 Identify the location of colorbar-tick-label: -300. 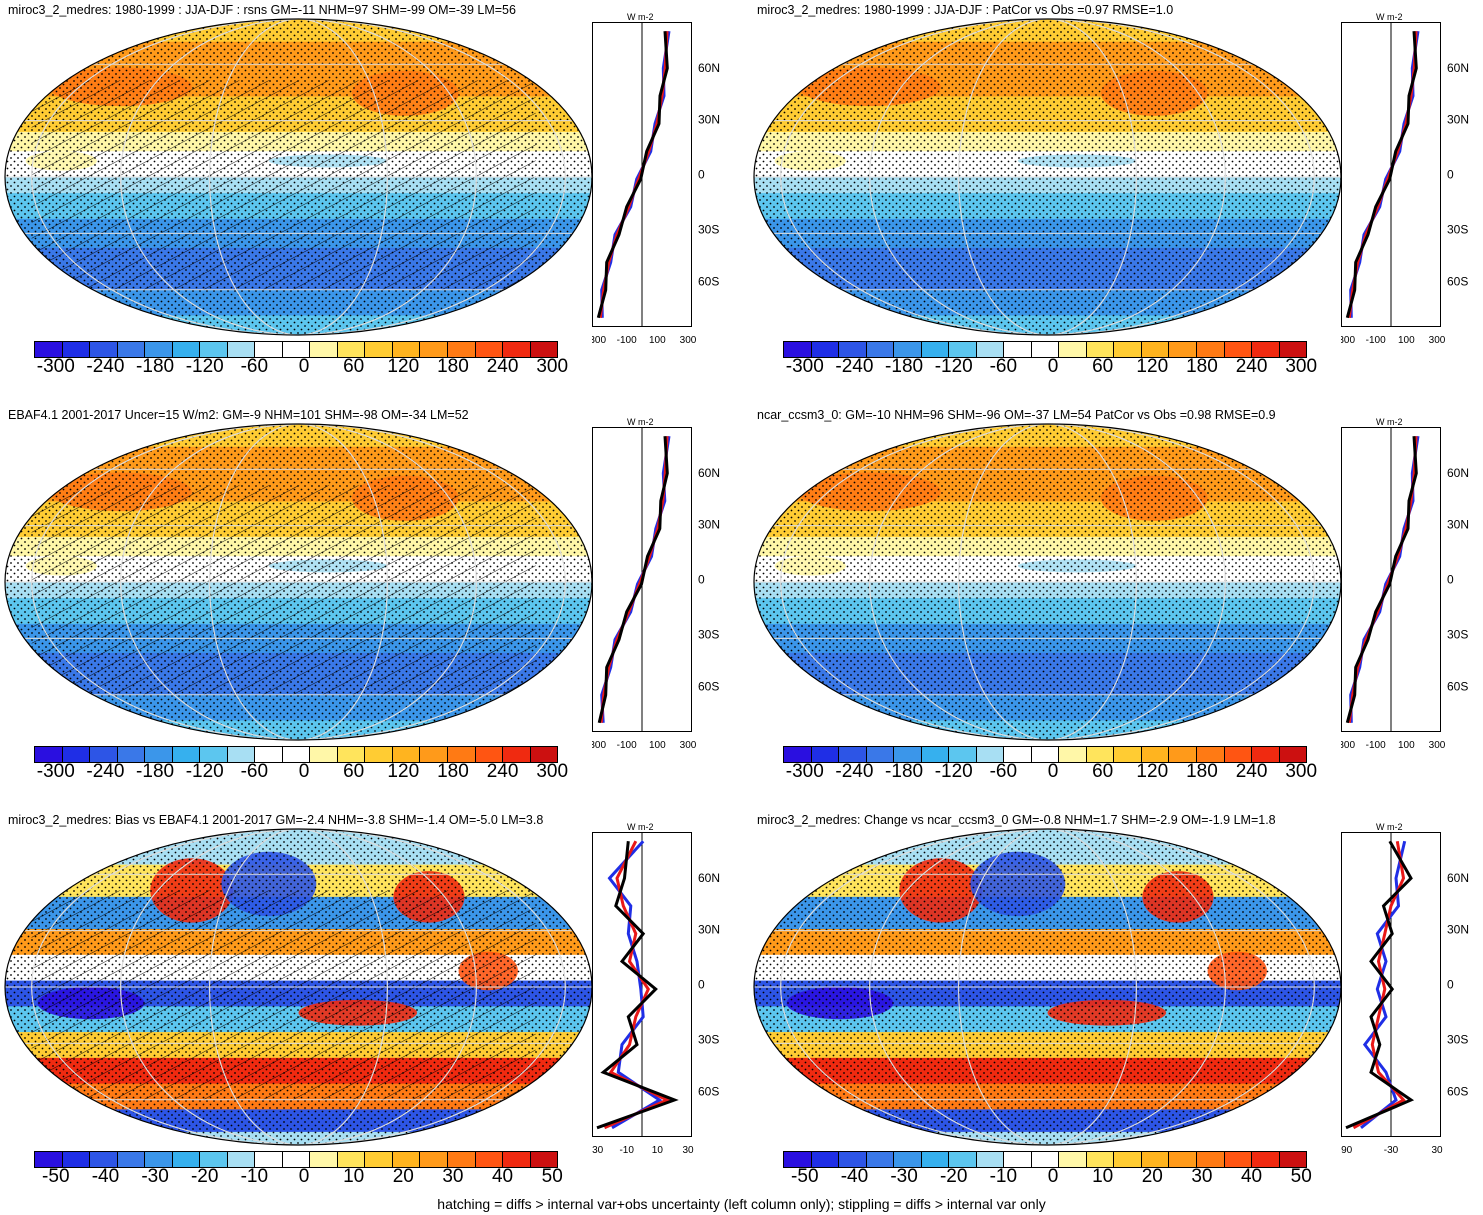
(55, 771).